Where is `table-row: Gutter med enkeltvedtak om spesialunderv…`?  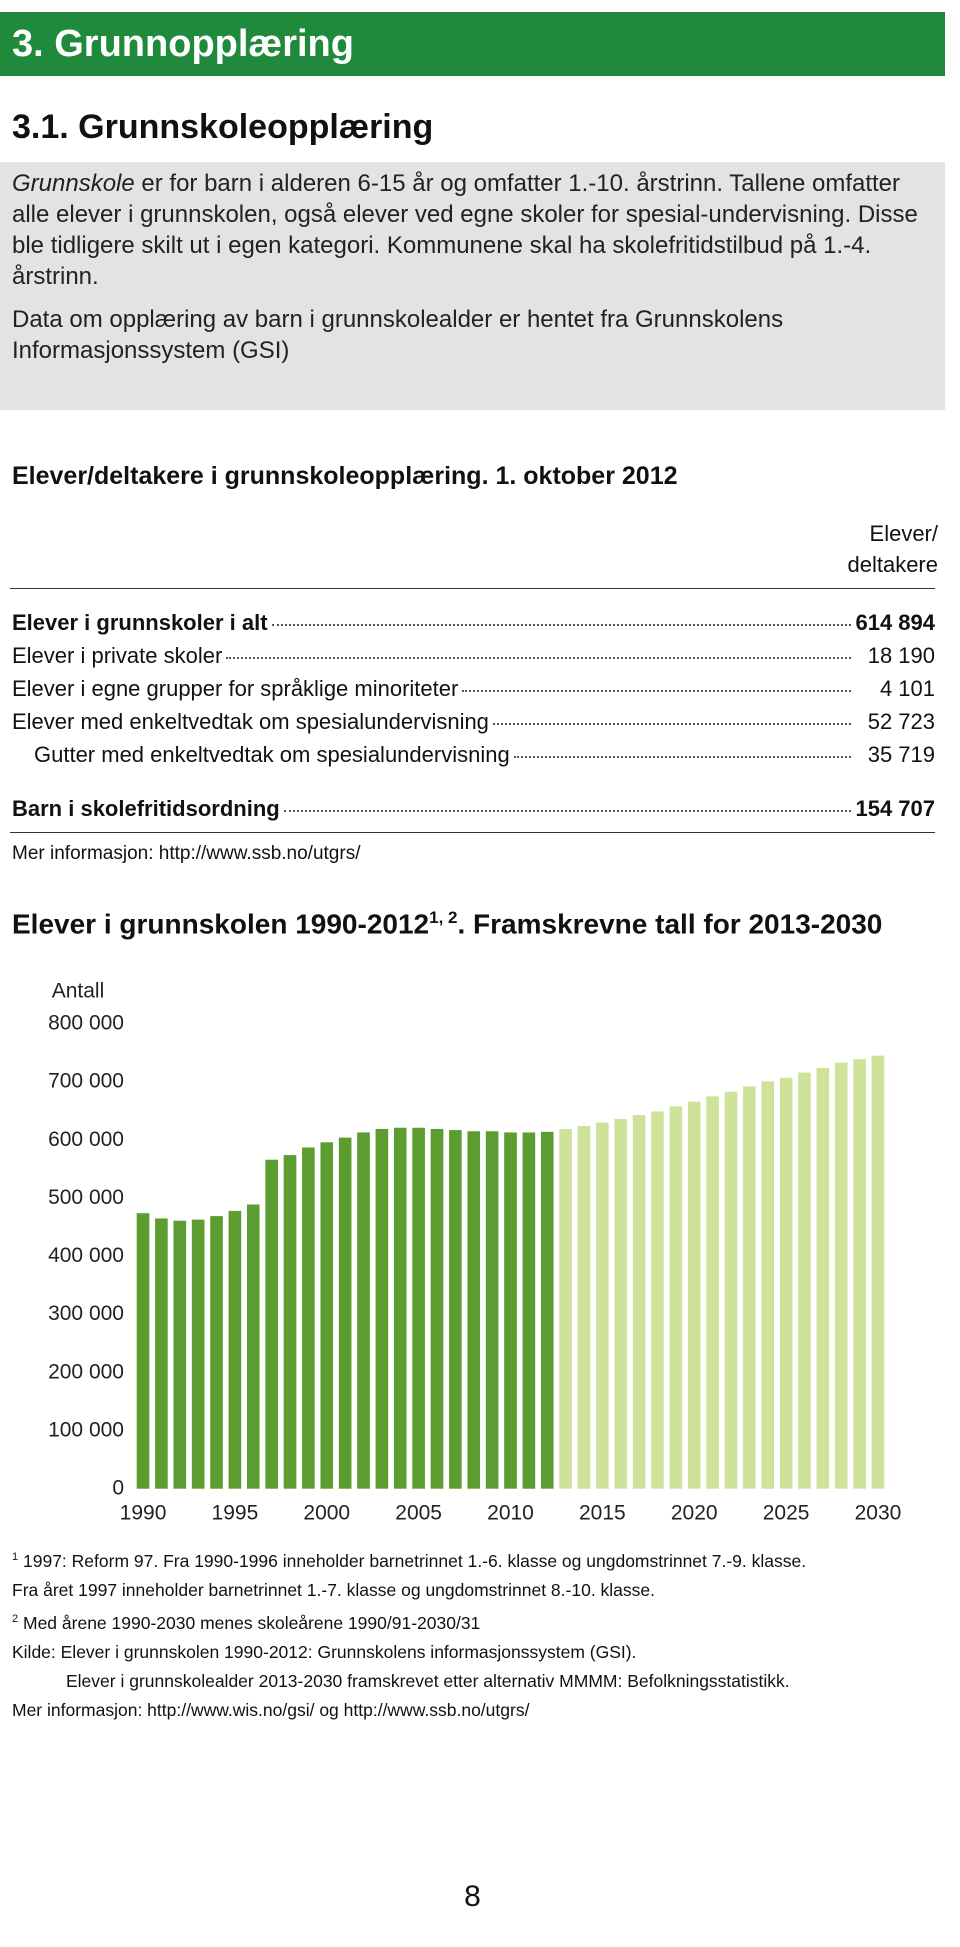
table-row: Gutter med enkeltvedtak om spesialunderv… is located at coordinates (473, 755).